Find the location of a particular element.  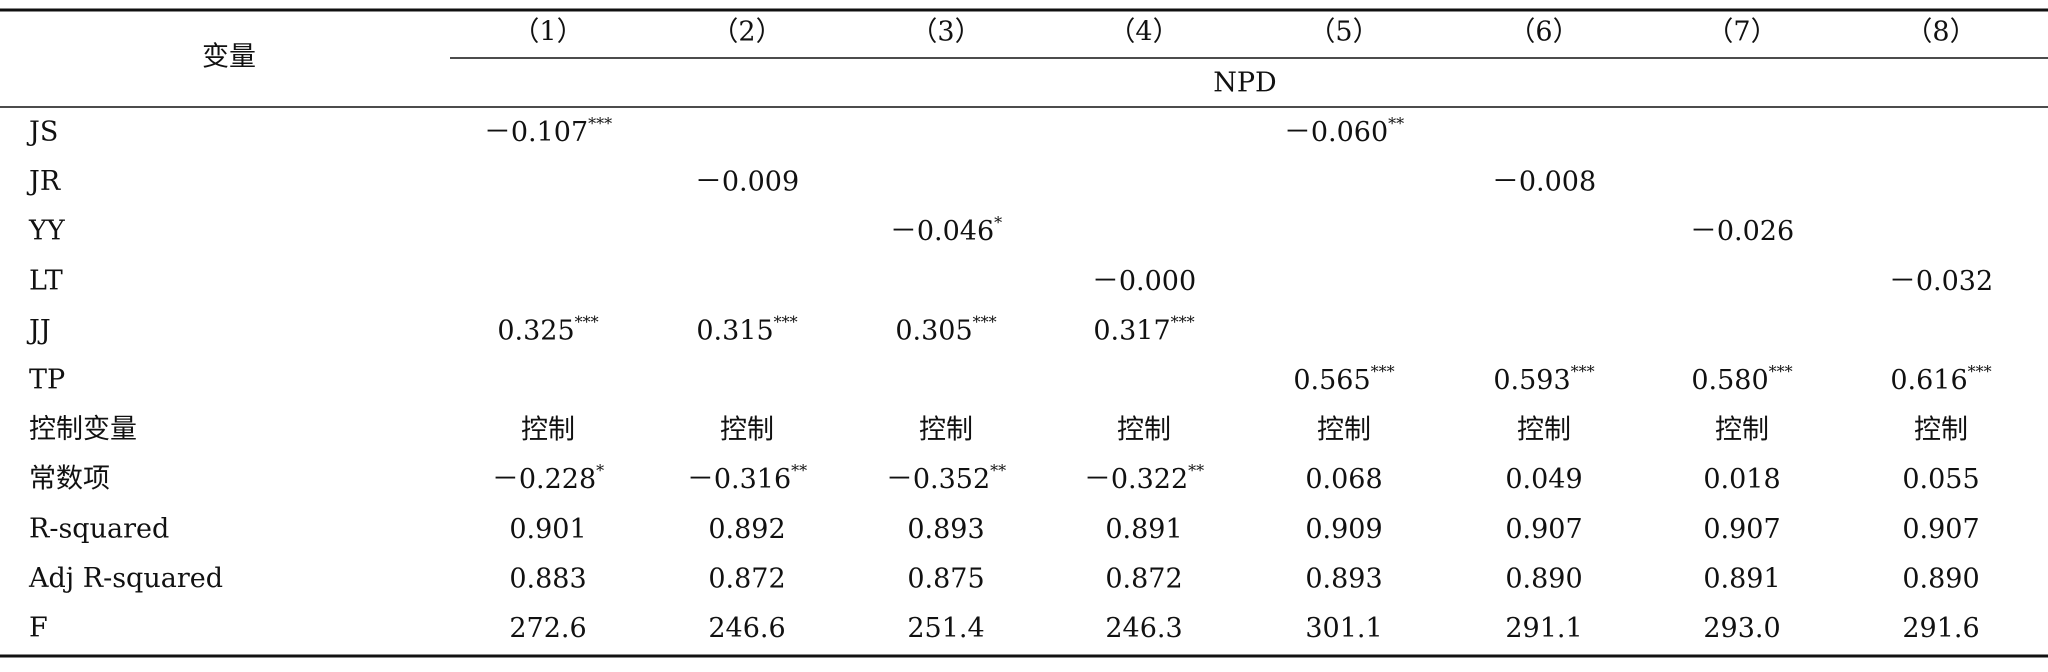

cell: 0.055 is located at coordinates (1940, 479).